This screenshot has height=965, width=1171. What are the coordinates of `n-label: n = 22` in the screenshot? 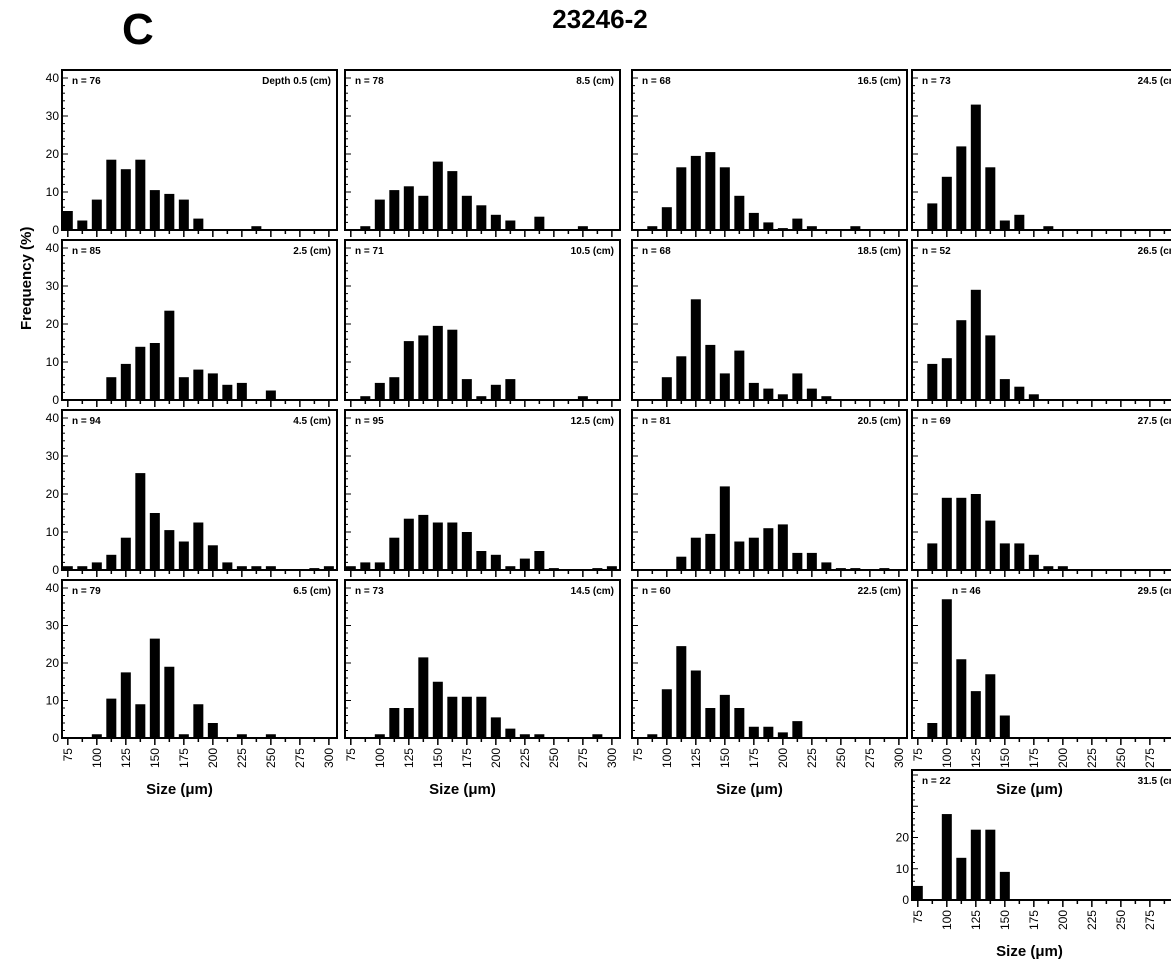 It's located at (936, 781).